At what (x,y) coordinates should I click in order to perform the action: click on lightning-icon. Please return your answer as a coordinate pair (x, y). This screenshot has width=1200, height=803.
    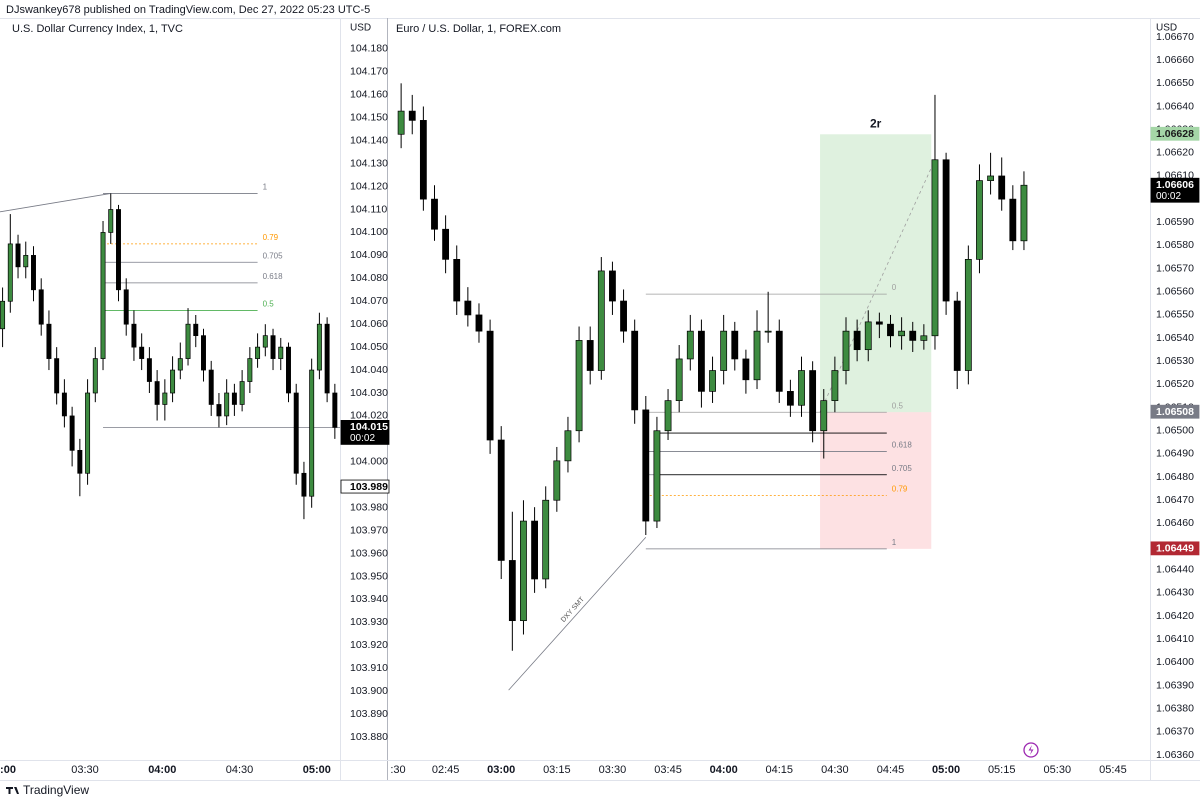
    Looking at the image, I should click on (1031, 750).